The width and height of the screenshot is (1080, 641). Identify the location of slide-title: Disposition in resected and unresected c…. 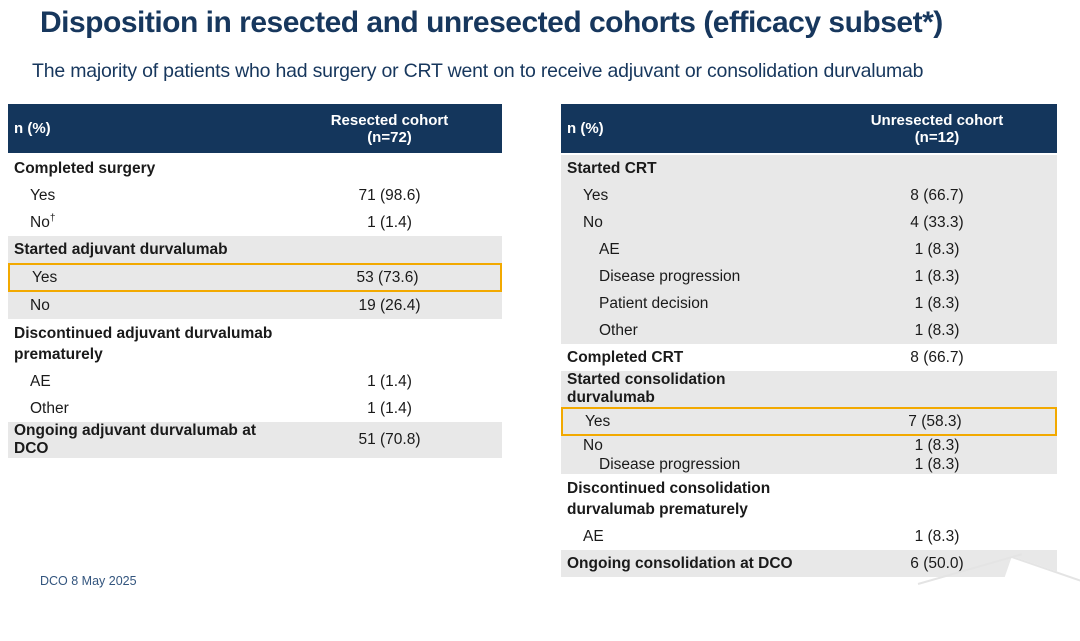
(491, 22).